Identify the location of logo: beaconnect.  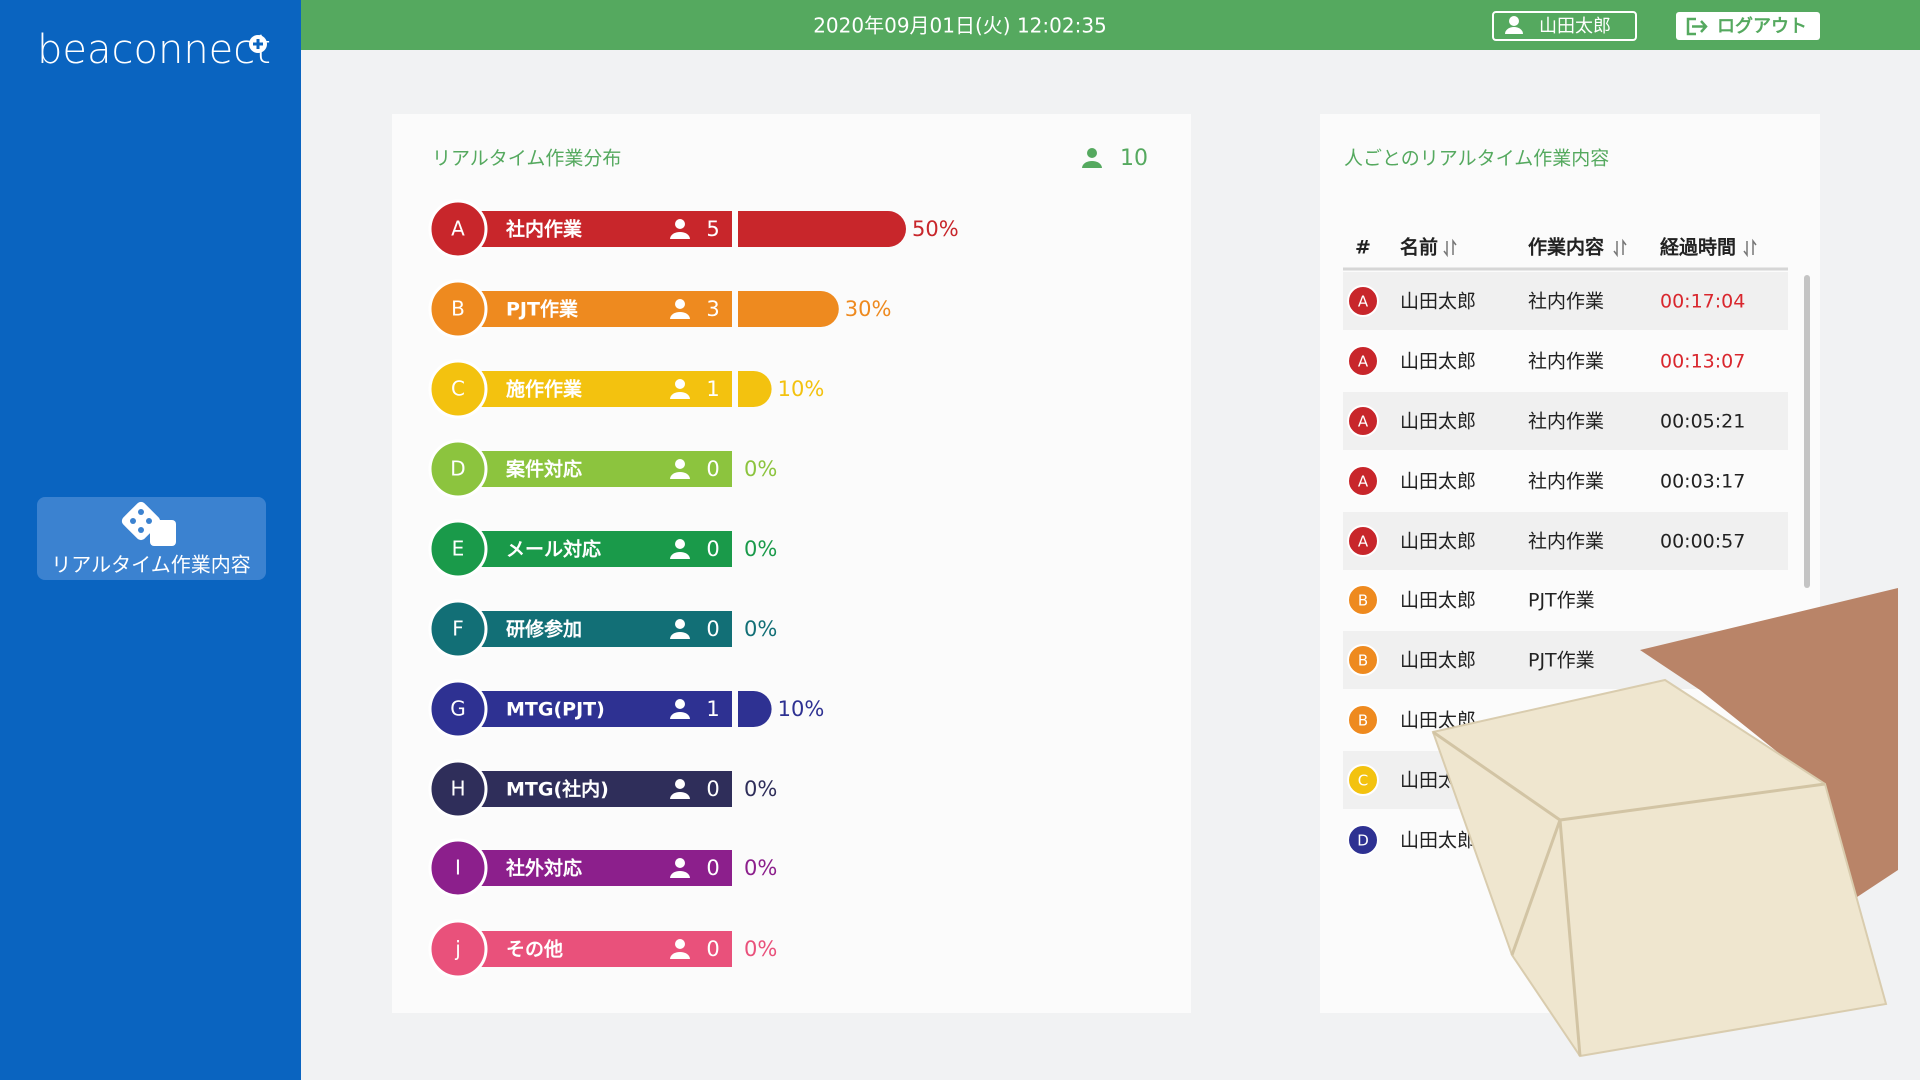
(154, 50).